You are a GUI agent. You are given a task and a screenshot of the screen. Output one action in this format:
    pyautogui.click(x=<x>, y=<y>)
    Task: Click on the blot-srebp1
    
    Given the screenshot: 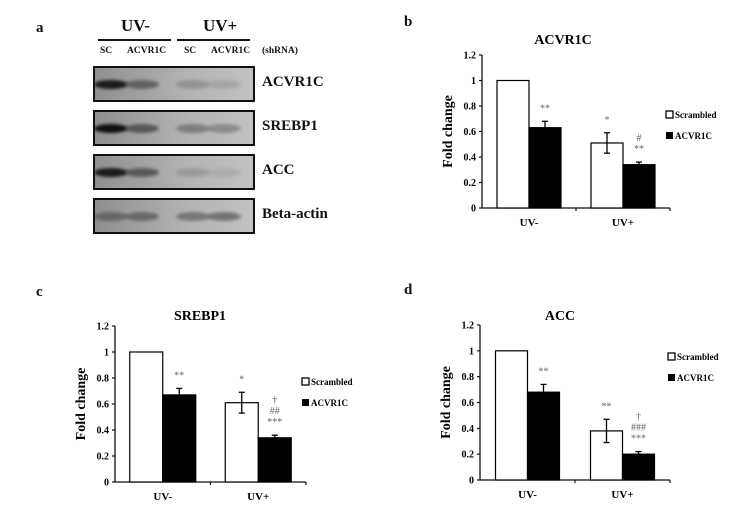 What is the action you would take?
    pyautogui.click(x=174, y=128)
    